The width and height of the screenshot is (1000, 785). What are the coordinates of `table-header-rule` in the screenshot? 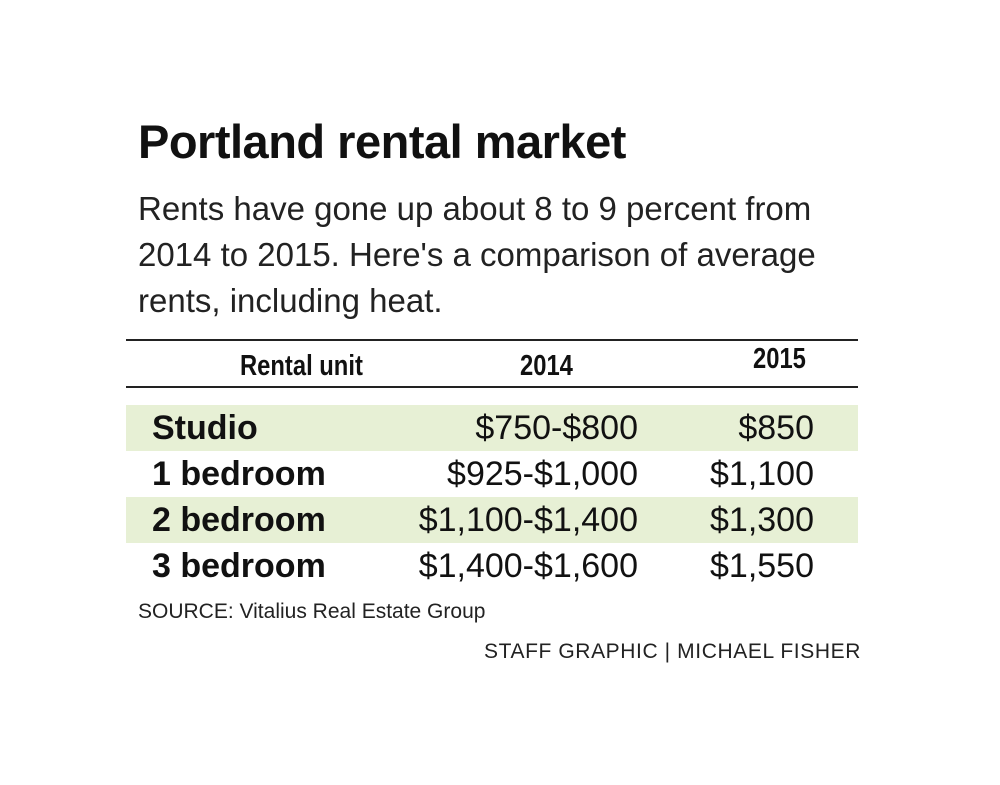 It's located at (492, 387).